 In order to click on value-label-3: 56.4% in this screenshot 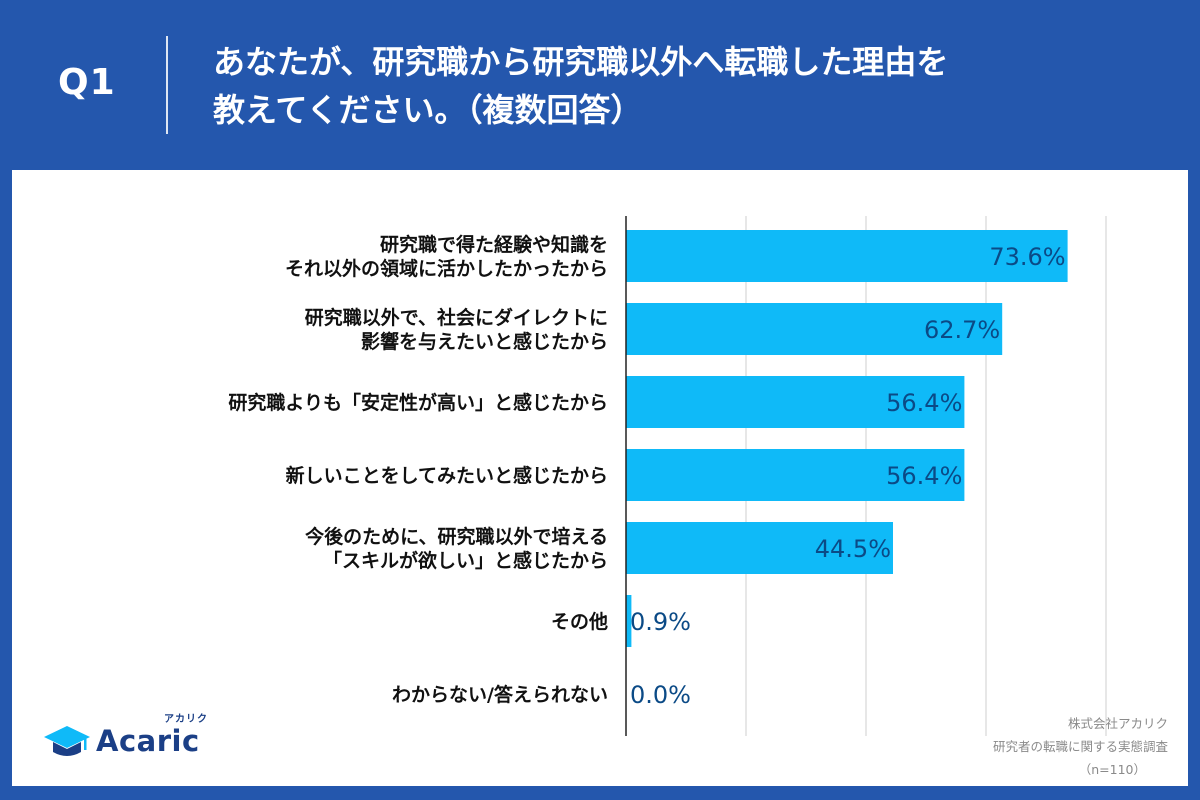, I will do `click(924, 403)`.